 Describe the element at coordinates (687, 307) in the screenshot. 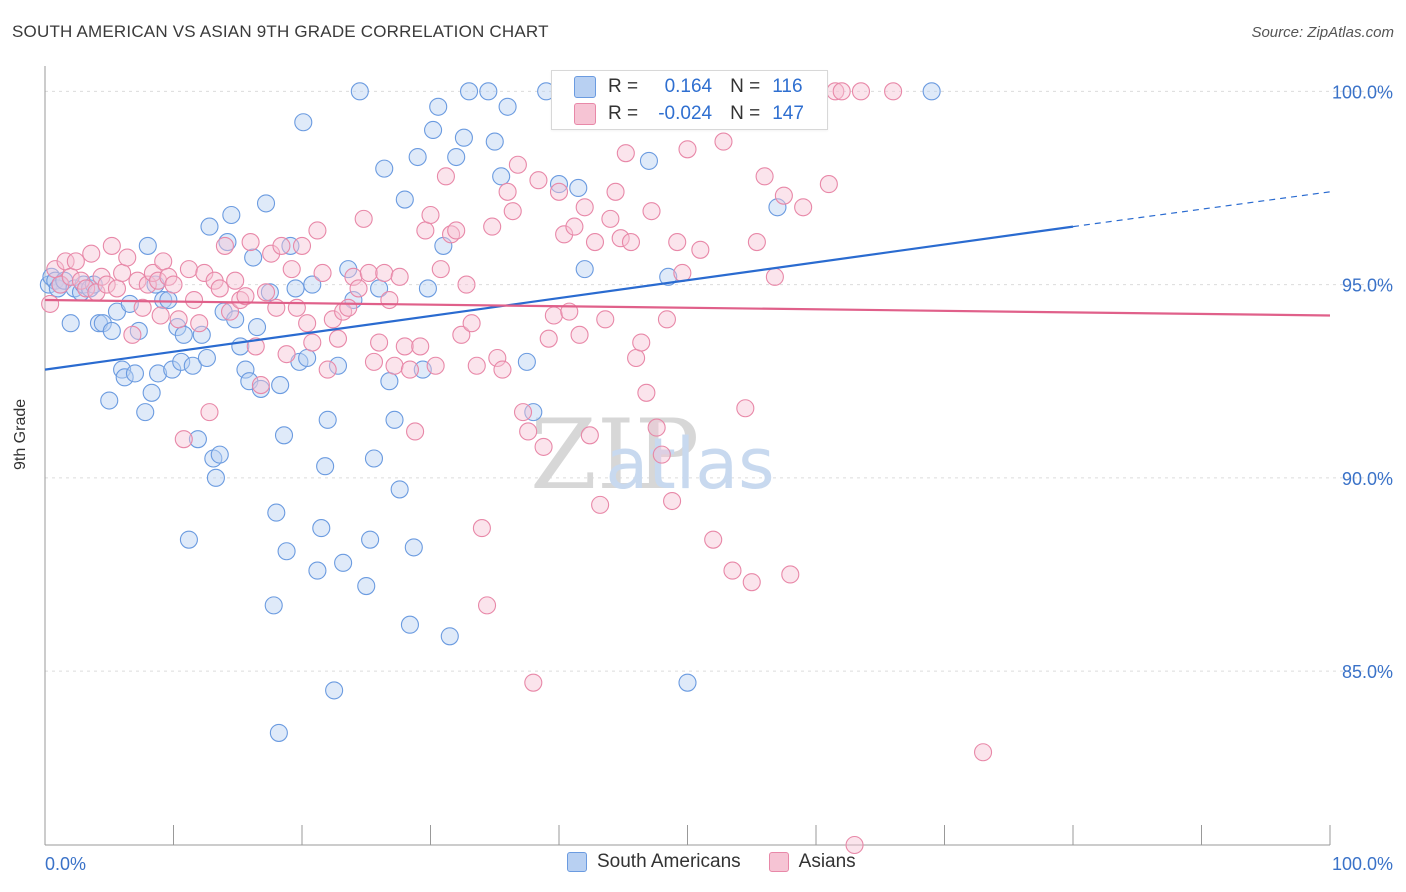

I see `trend-asians` at that location.